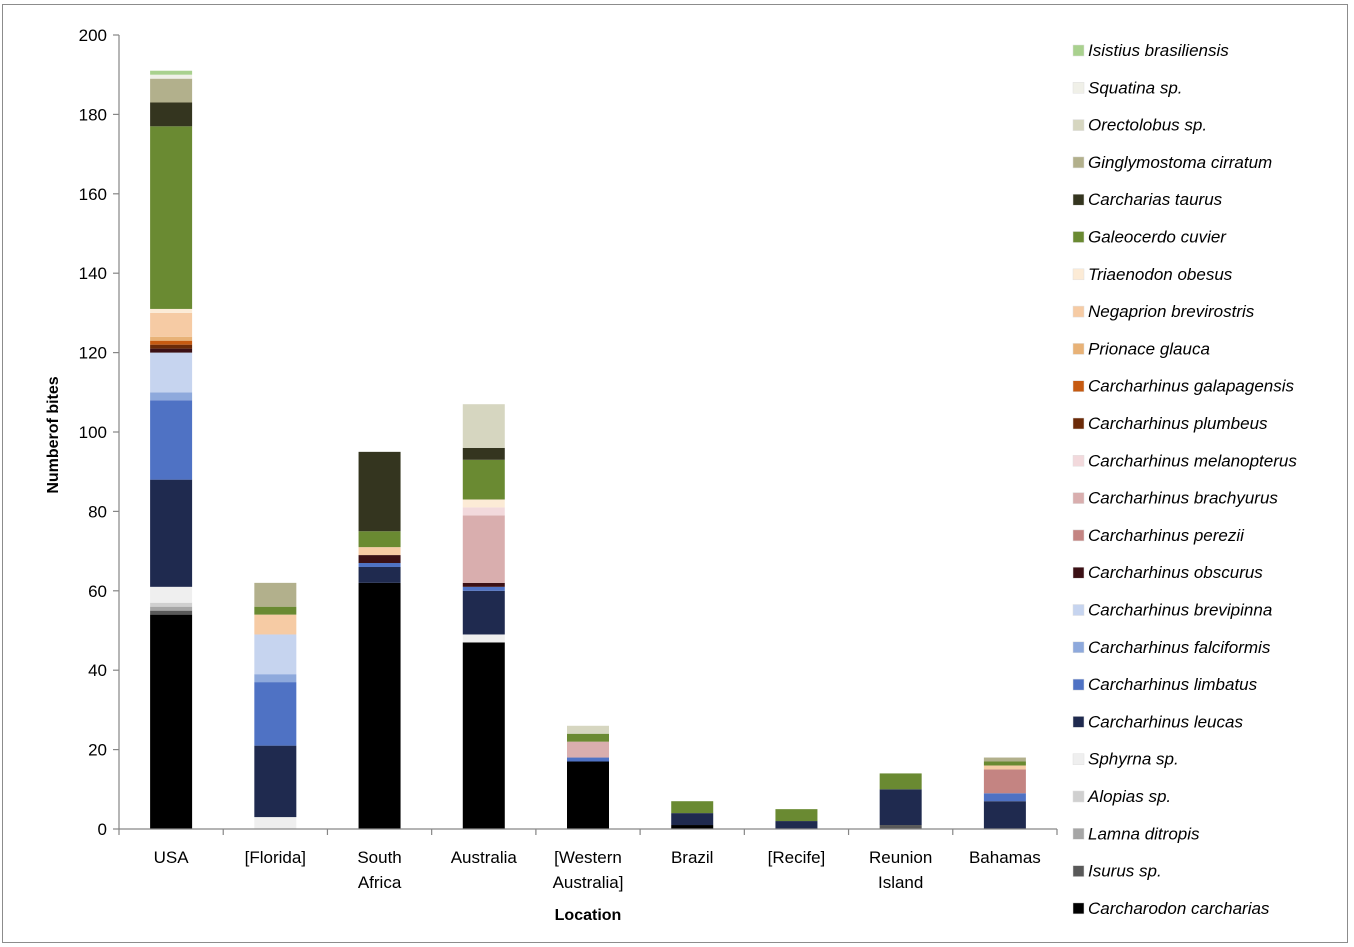 The width and height of the screenshot is (1354, 947). I want to click on x-tick-label: USA, so click(172, 857).